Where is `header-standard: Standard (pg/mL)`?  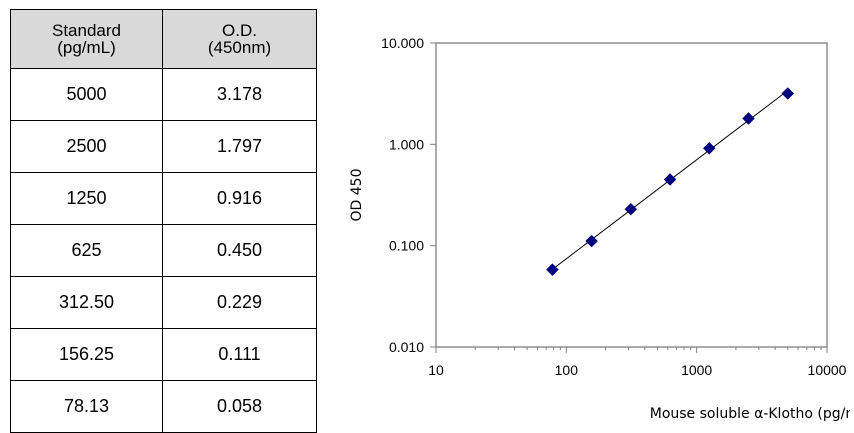
header-standard: Standard (pg/mL) is located at coordinates (86, 39).